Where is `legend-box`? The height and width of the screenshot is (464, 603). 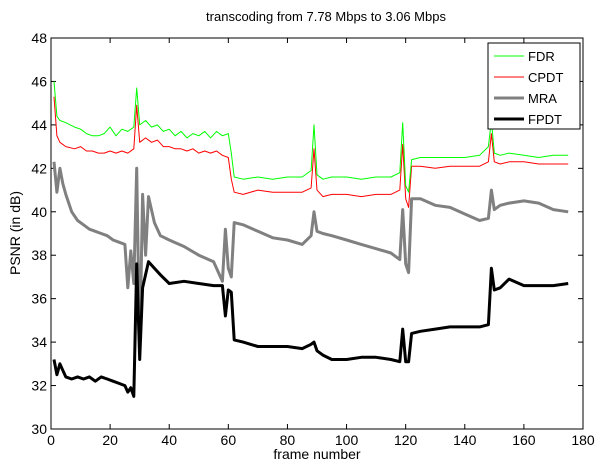 legend-box is located at coordinates (534, 86).